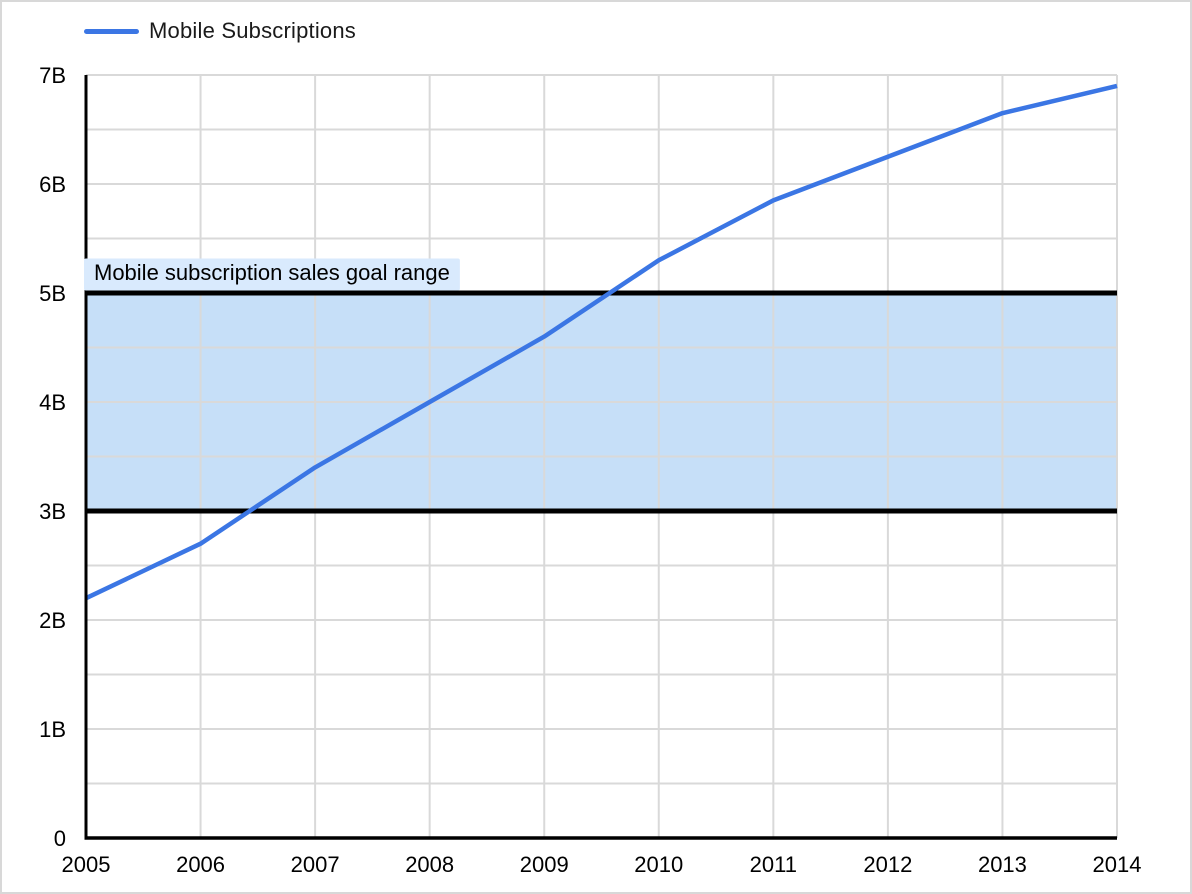  I want to click on y-axis-tick-label: 5B, so click(52, 293).